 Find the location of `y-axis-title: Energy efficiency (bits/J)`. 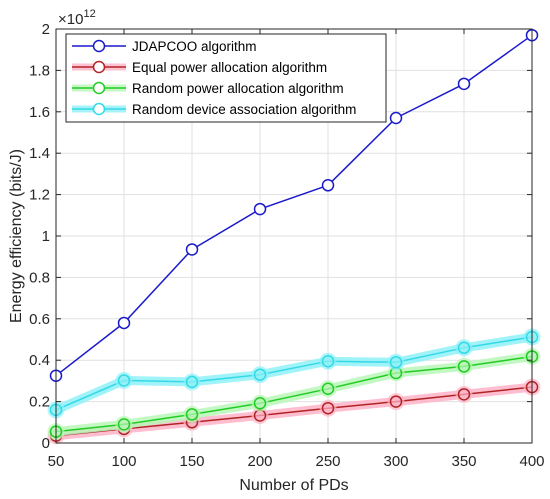

y-axis-title: Energy efficiency (bits/J) is located at coordinates (16, 236).